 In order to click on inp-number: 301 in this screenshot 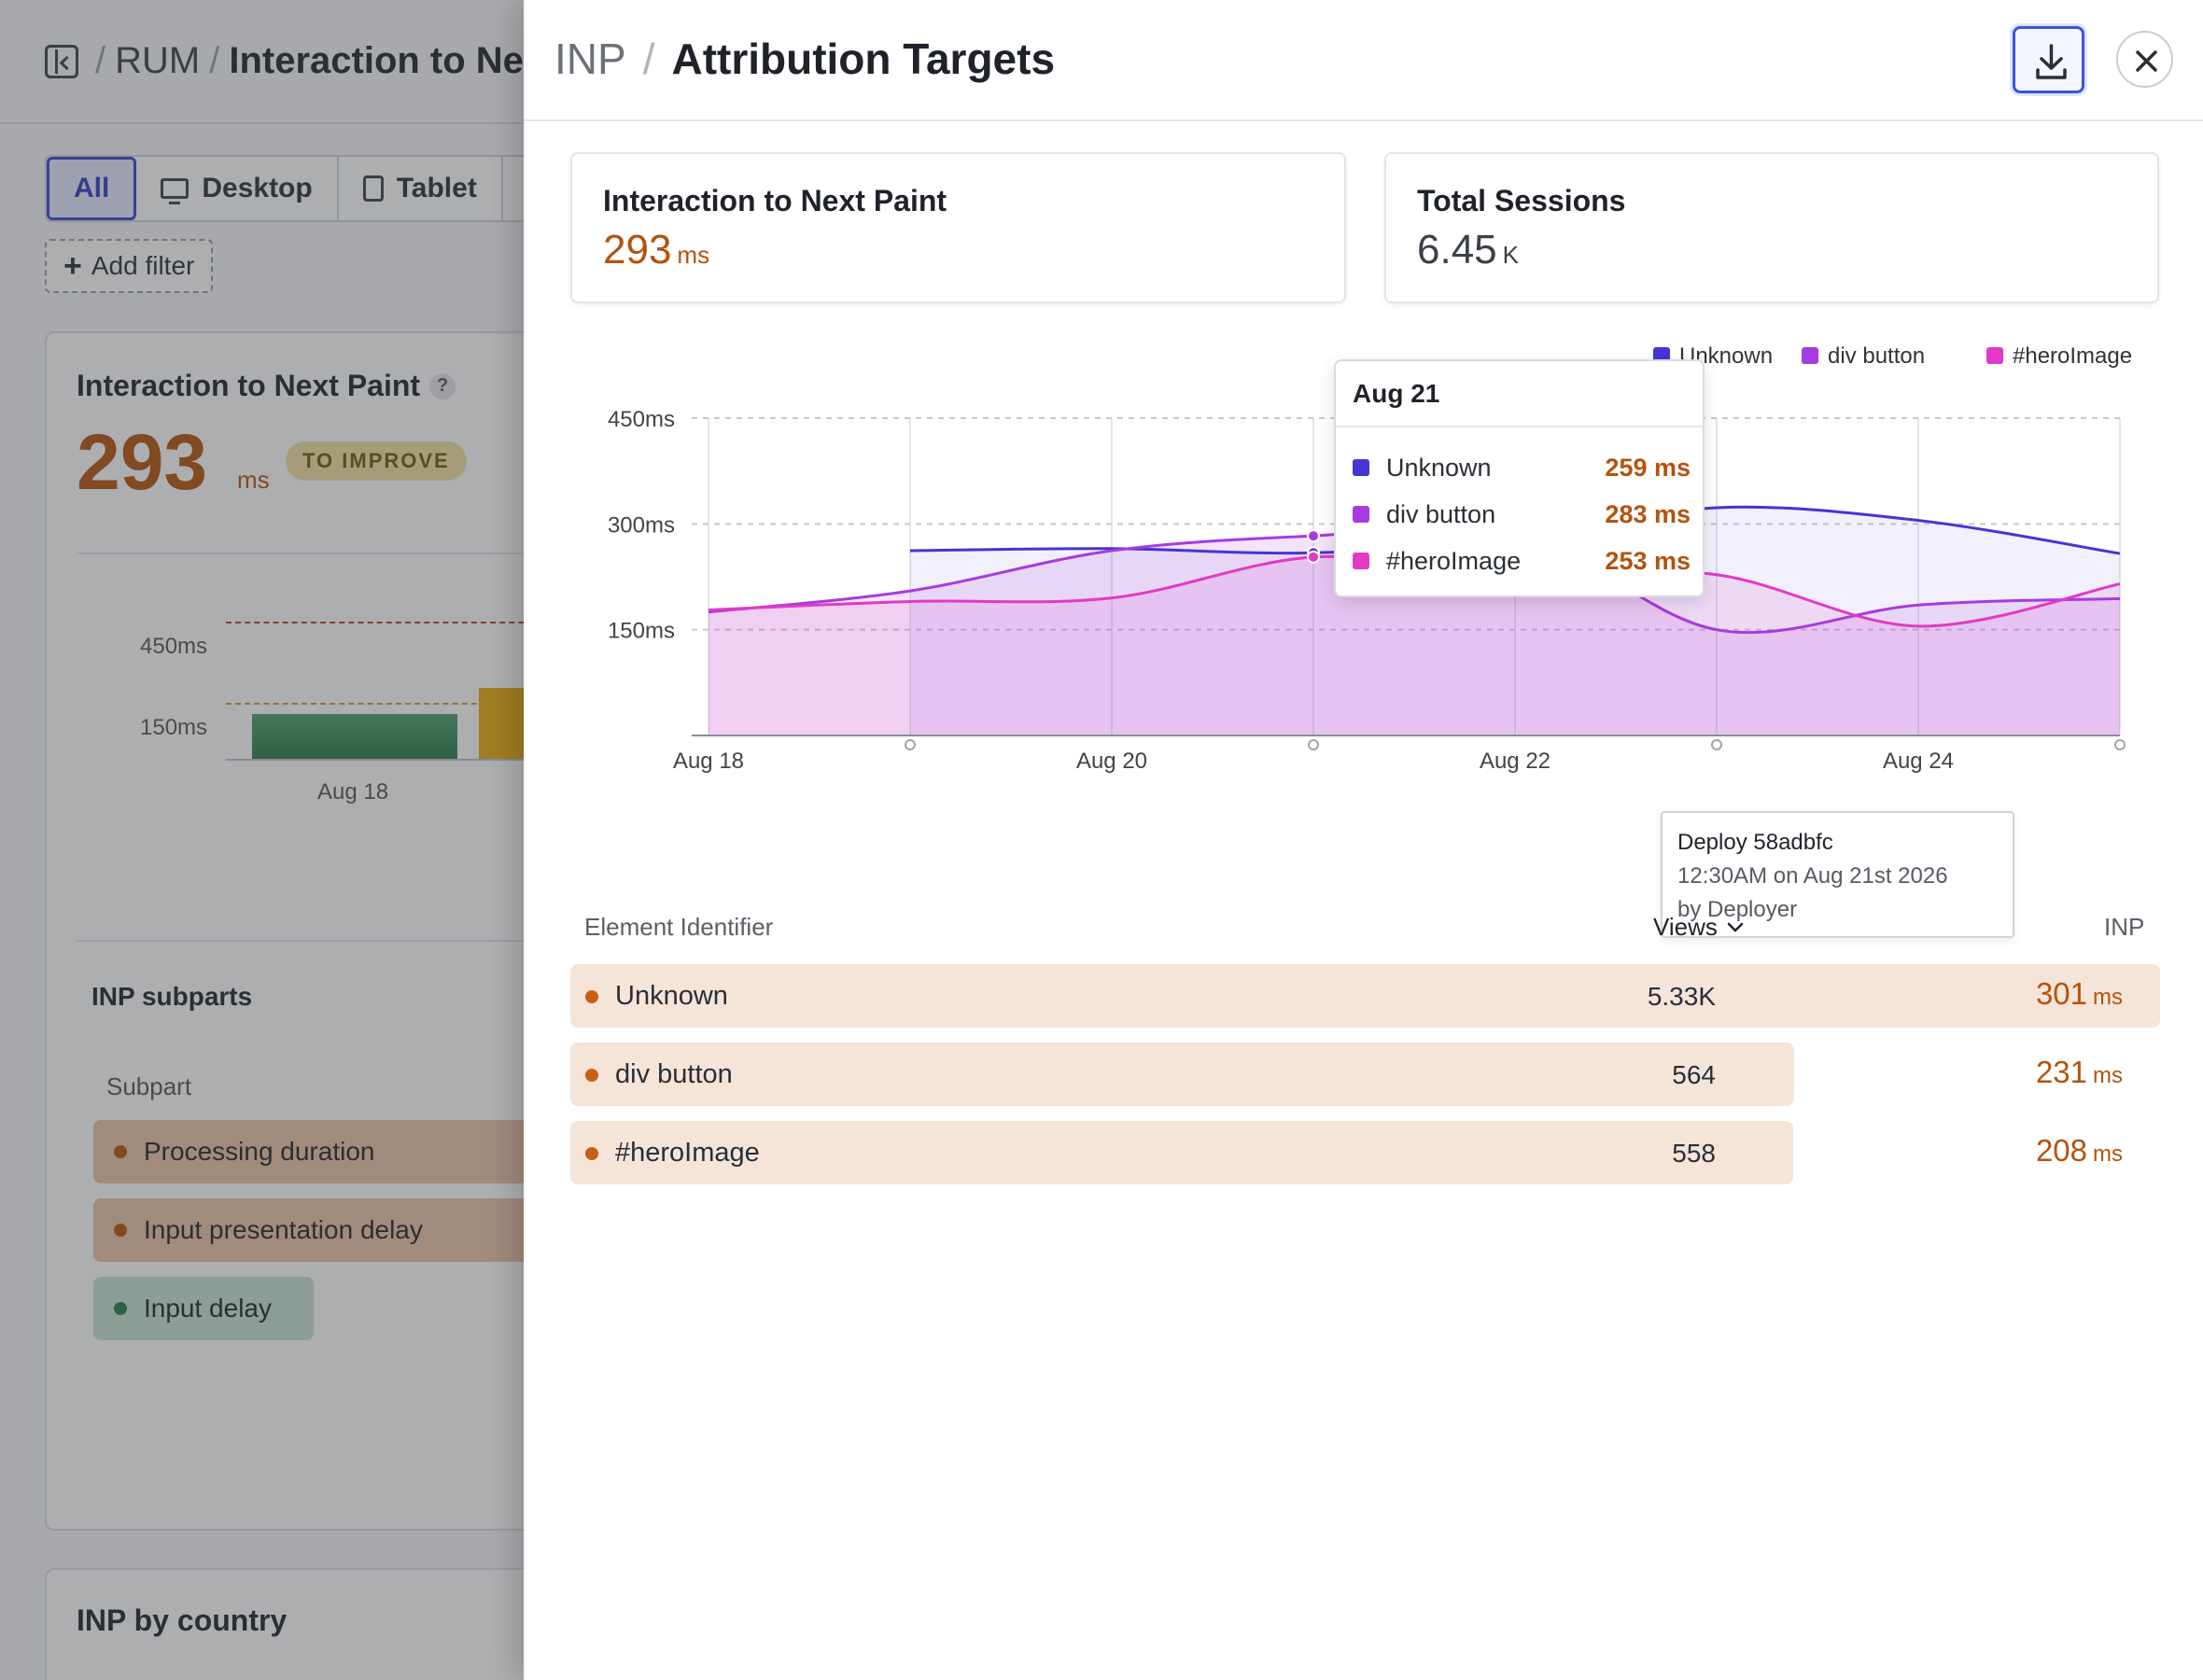, I will do `click(2061, 994)`.